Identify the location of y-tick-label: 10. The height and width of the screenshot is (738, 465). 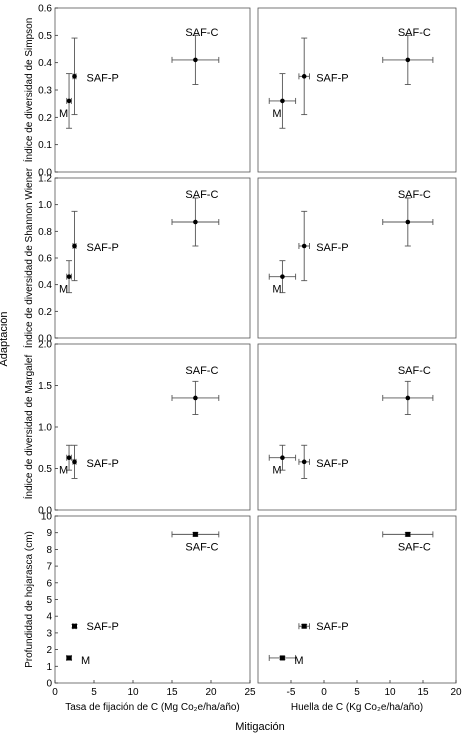
(47, 517).